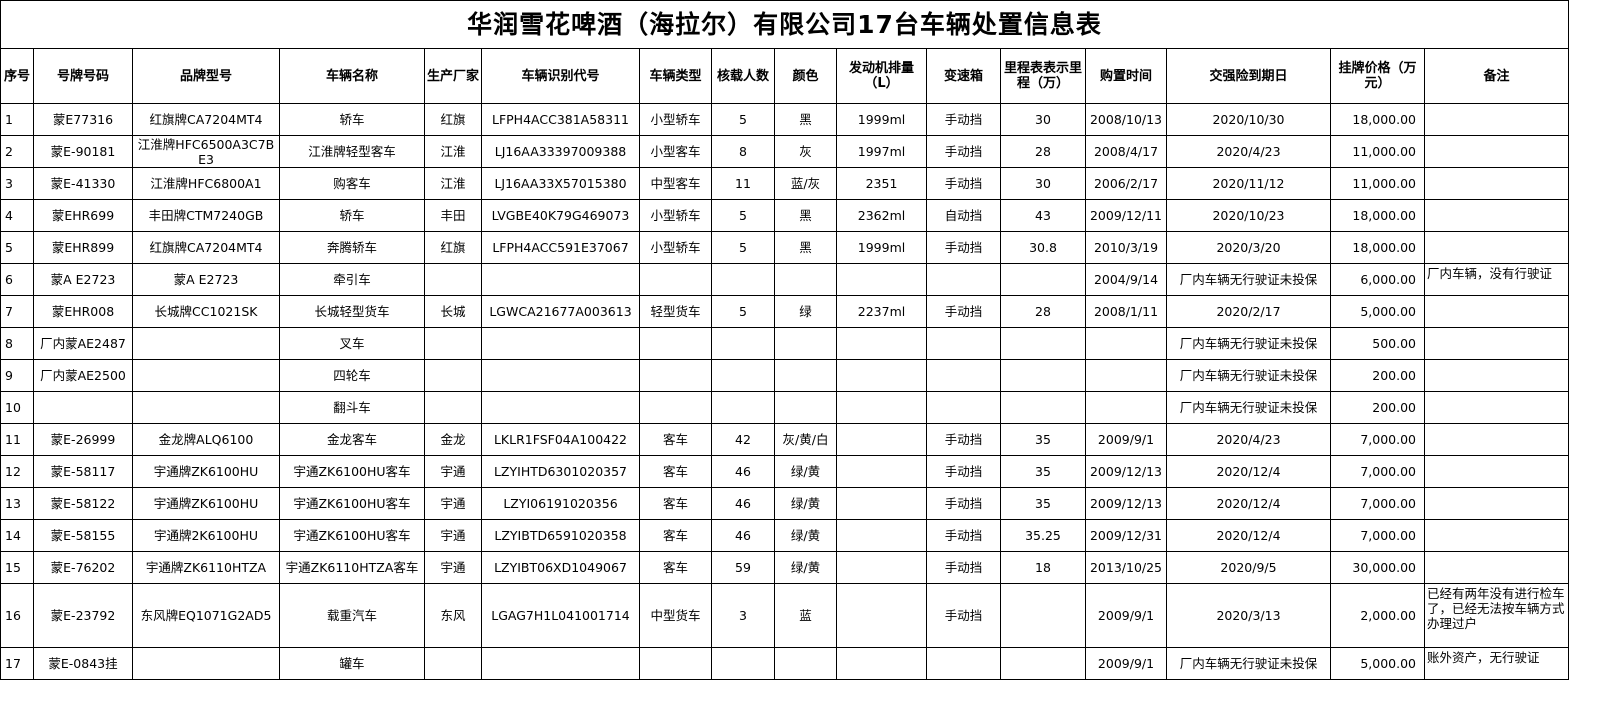 Image resolution: width=1600 pixels, height=710 pixels. What do you see at coordinates (83, 567) in the screenshot?
I see `cell-plate-number: 蒙E-76202` at bounding box center [83, 567].